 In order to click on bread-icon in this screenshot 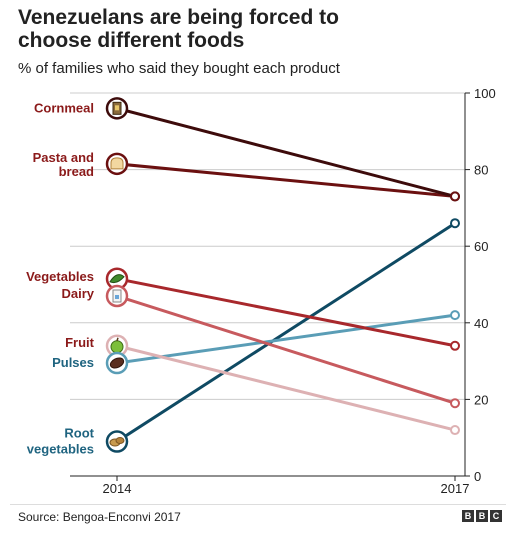, I will do `click(117, 163)`.